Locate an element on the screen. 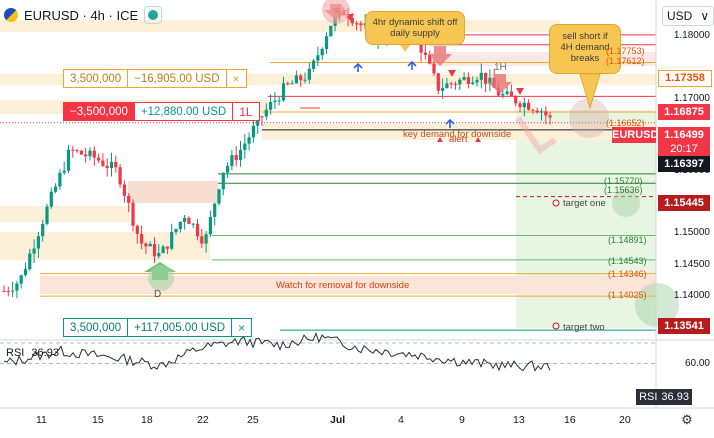 Image resolution: width=714 pixels, height=438 pixels. timeframe-1h-label: 1H is located at coordinates (500, 67).